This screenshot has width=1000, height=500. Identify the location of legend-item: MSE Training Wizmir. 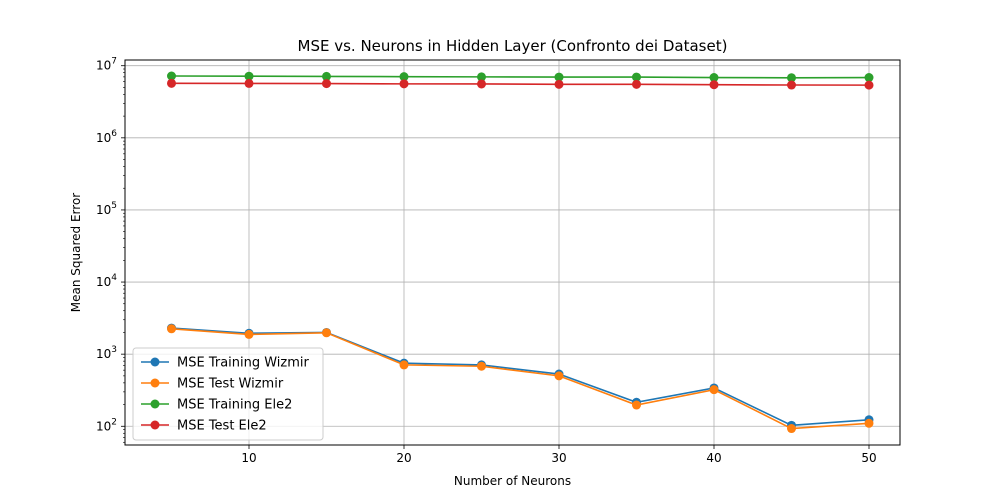
(225, 363).